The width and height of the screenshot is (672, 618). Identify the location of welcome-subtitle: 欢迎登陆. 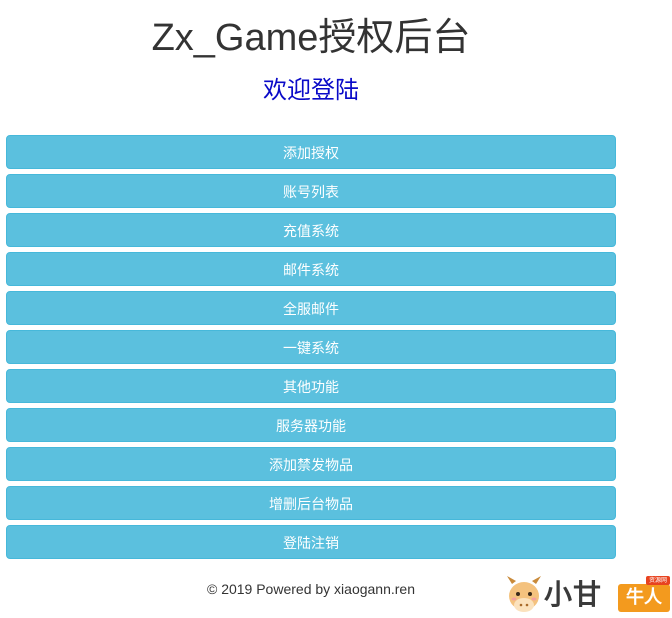
(311, 90).